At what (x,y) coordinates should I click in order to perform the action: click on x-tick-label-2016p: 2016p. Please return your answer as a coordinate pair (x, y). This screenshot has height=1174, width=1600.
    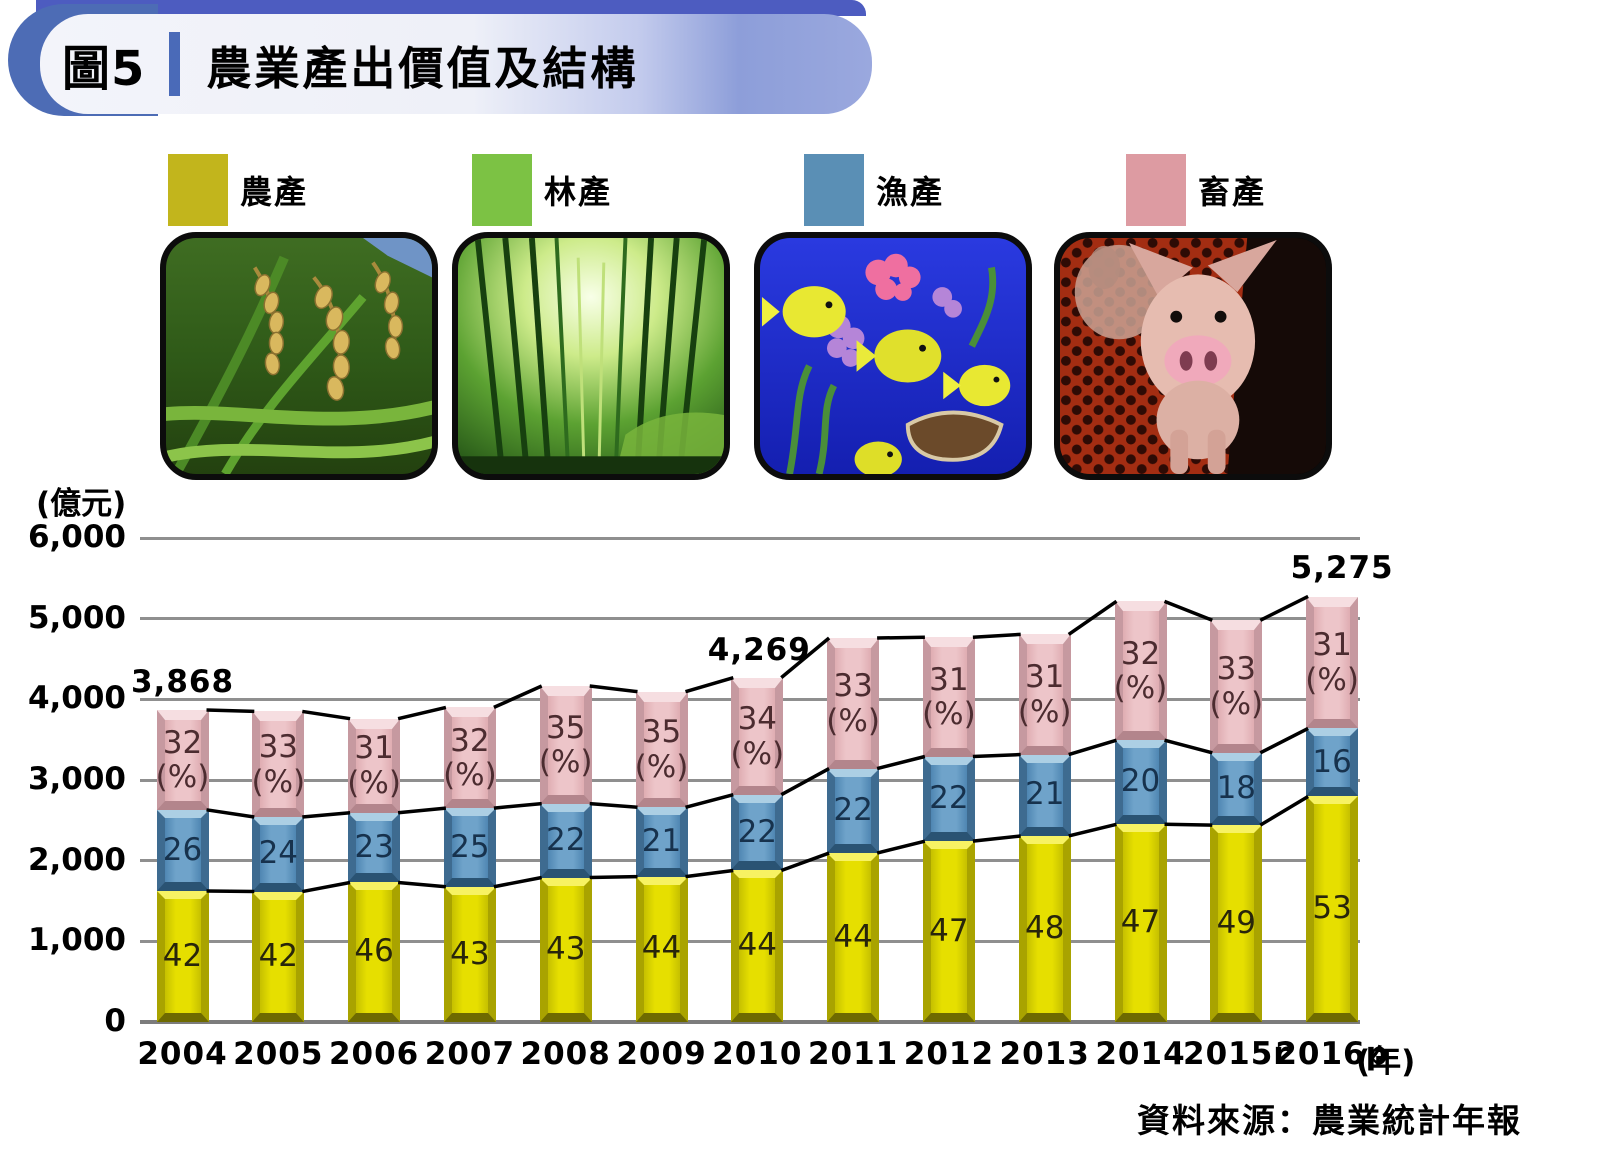
    Looking at the image, I should click on (1332, 1054).